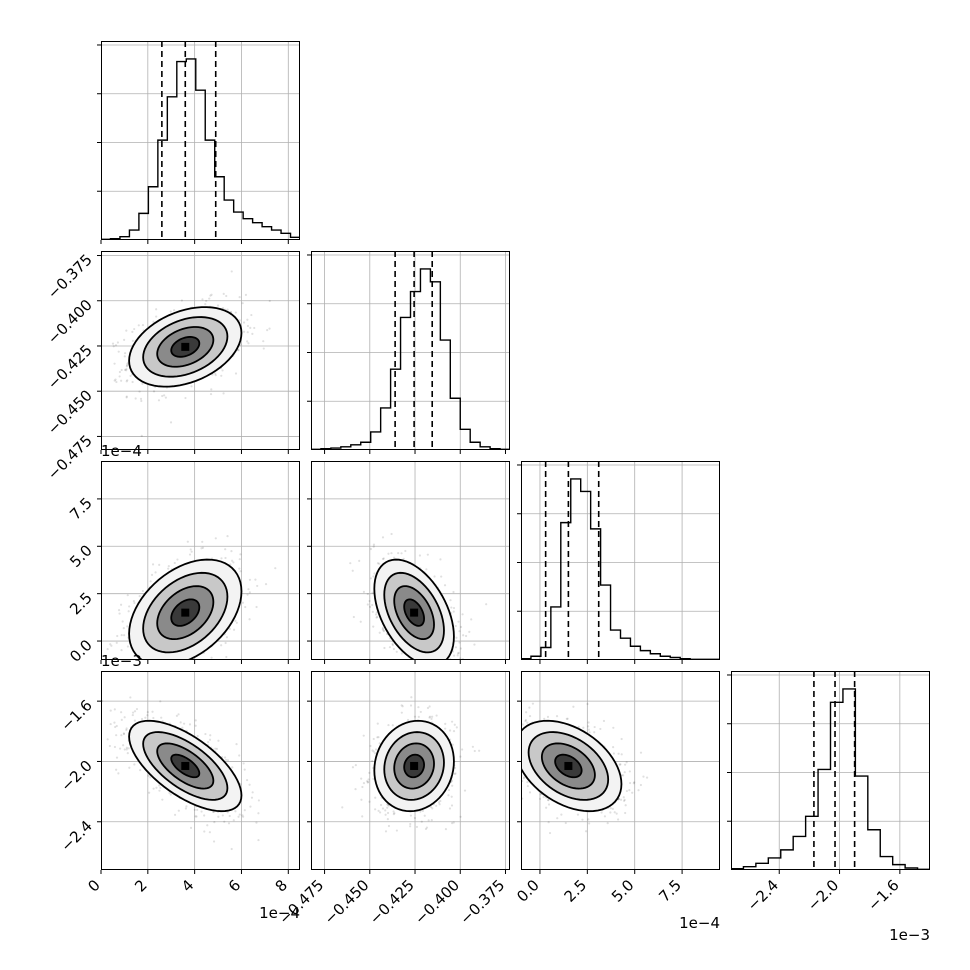  I want to click on y-tick-label: −2.0, so click(76, 776).